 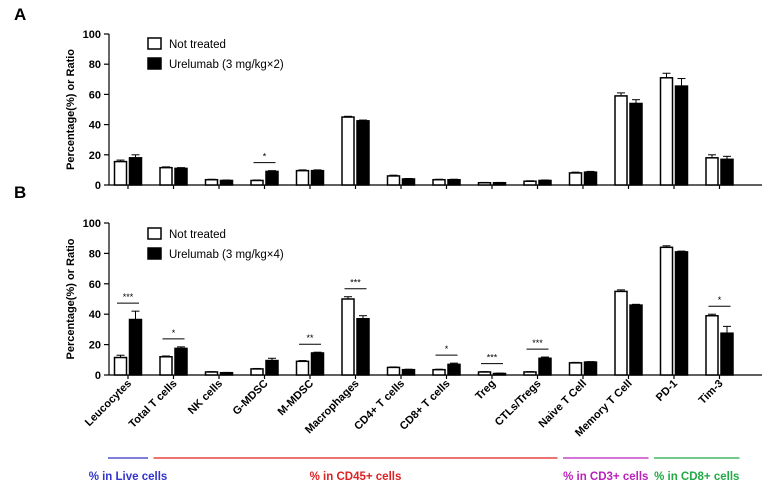 I want to click on category-label: CTLs/Tregs, so click(x=518, y=403).